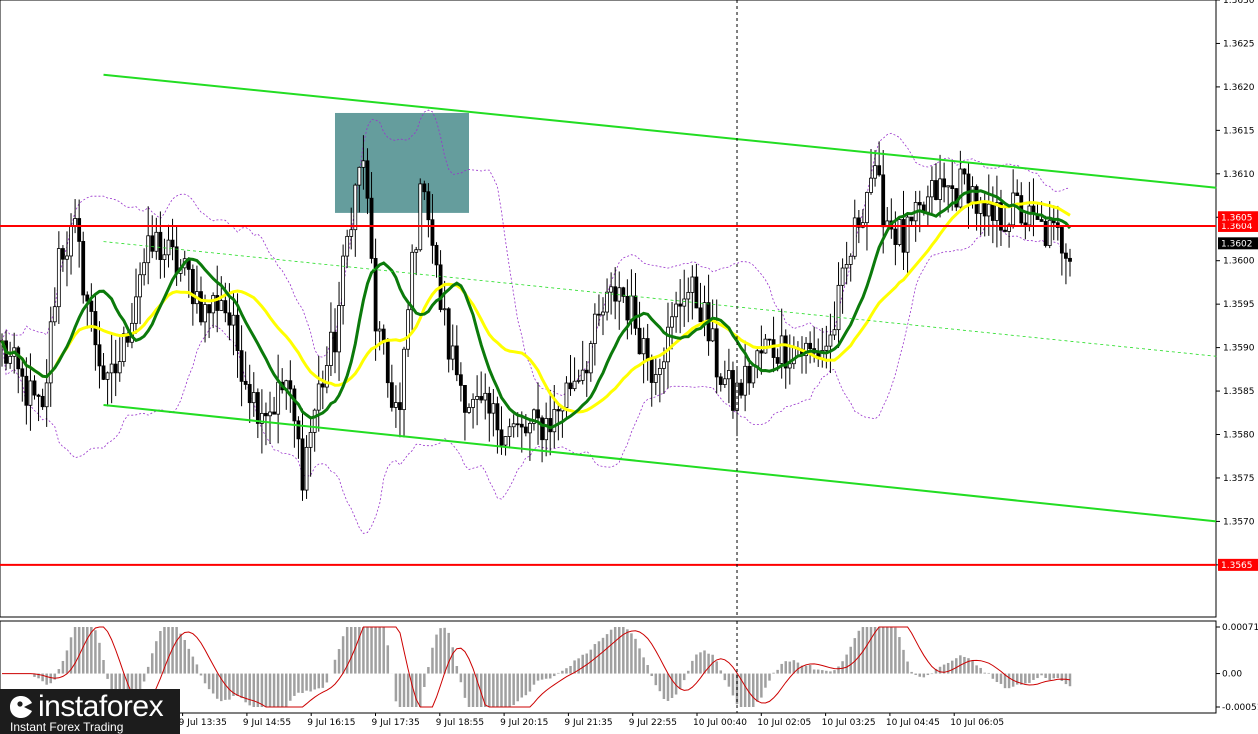 Image resolution: width=1258 pixels, height=734 pixels. Describe the element at coordinates (660, 131) in the screenshot. I see `channel-line` at that location.